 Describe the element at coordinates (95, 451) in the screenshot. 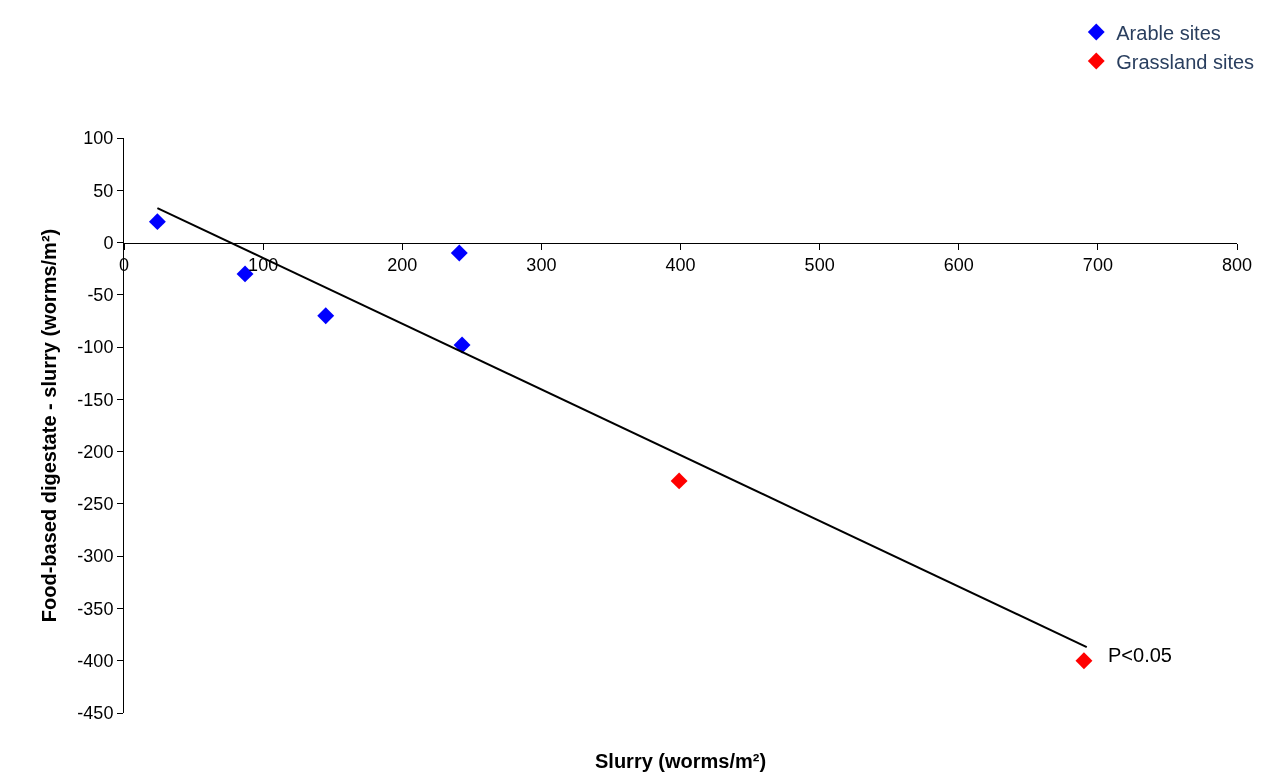

I see `y-tick-label: -200` at that location.